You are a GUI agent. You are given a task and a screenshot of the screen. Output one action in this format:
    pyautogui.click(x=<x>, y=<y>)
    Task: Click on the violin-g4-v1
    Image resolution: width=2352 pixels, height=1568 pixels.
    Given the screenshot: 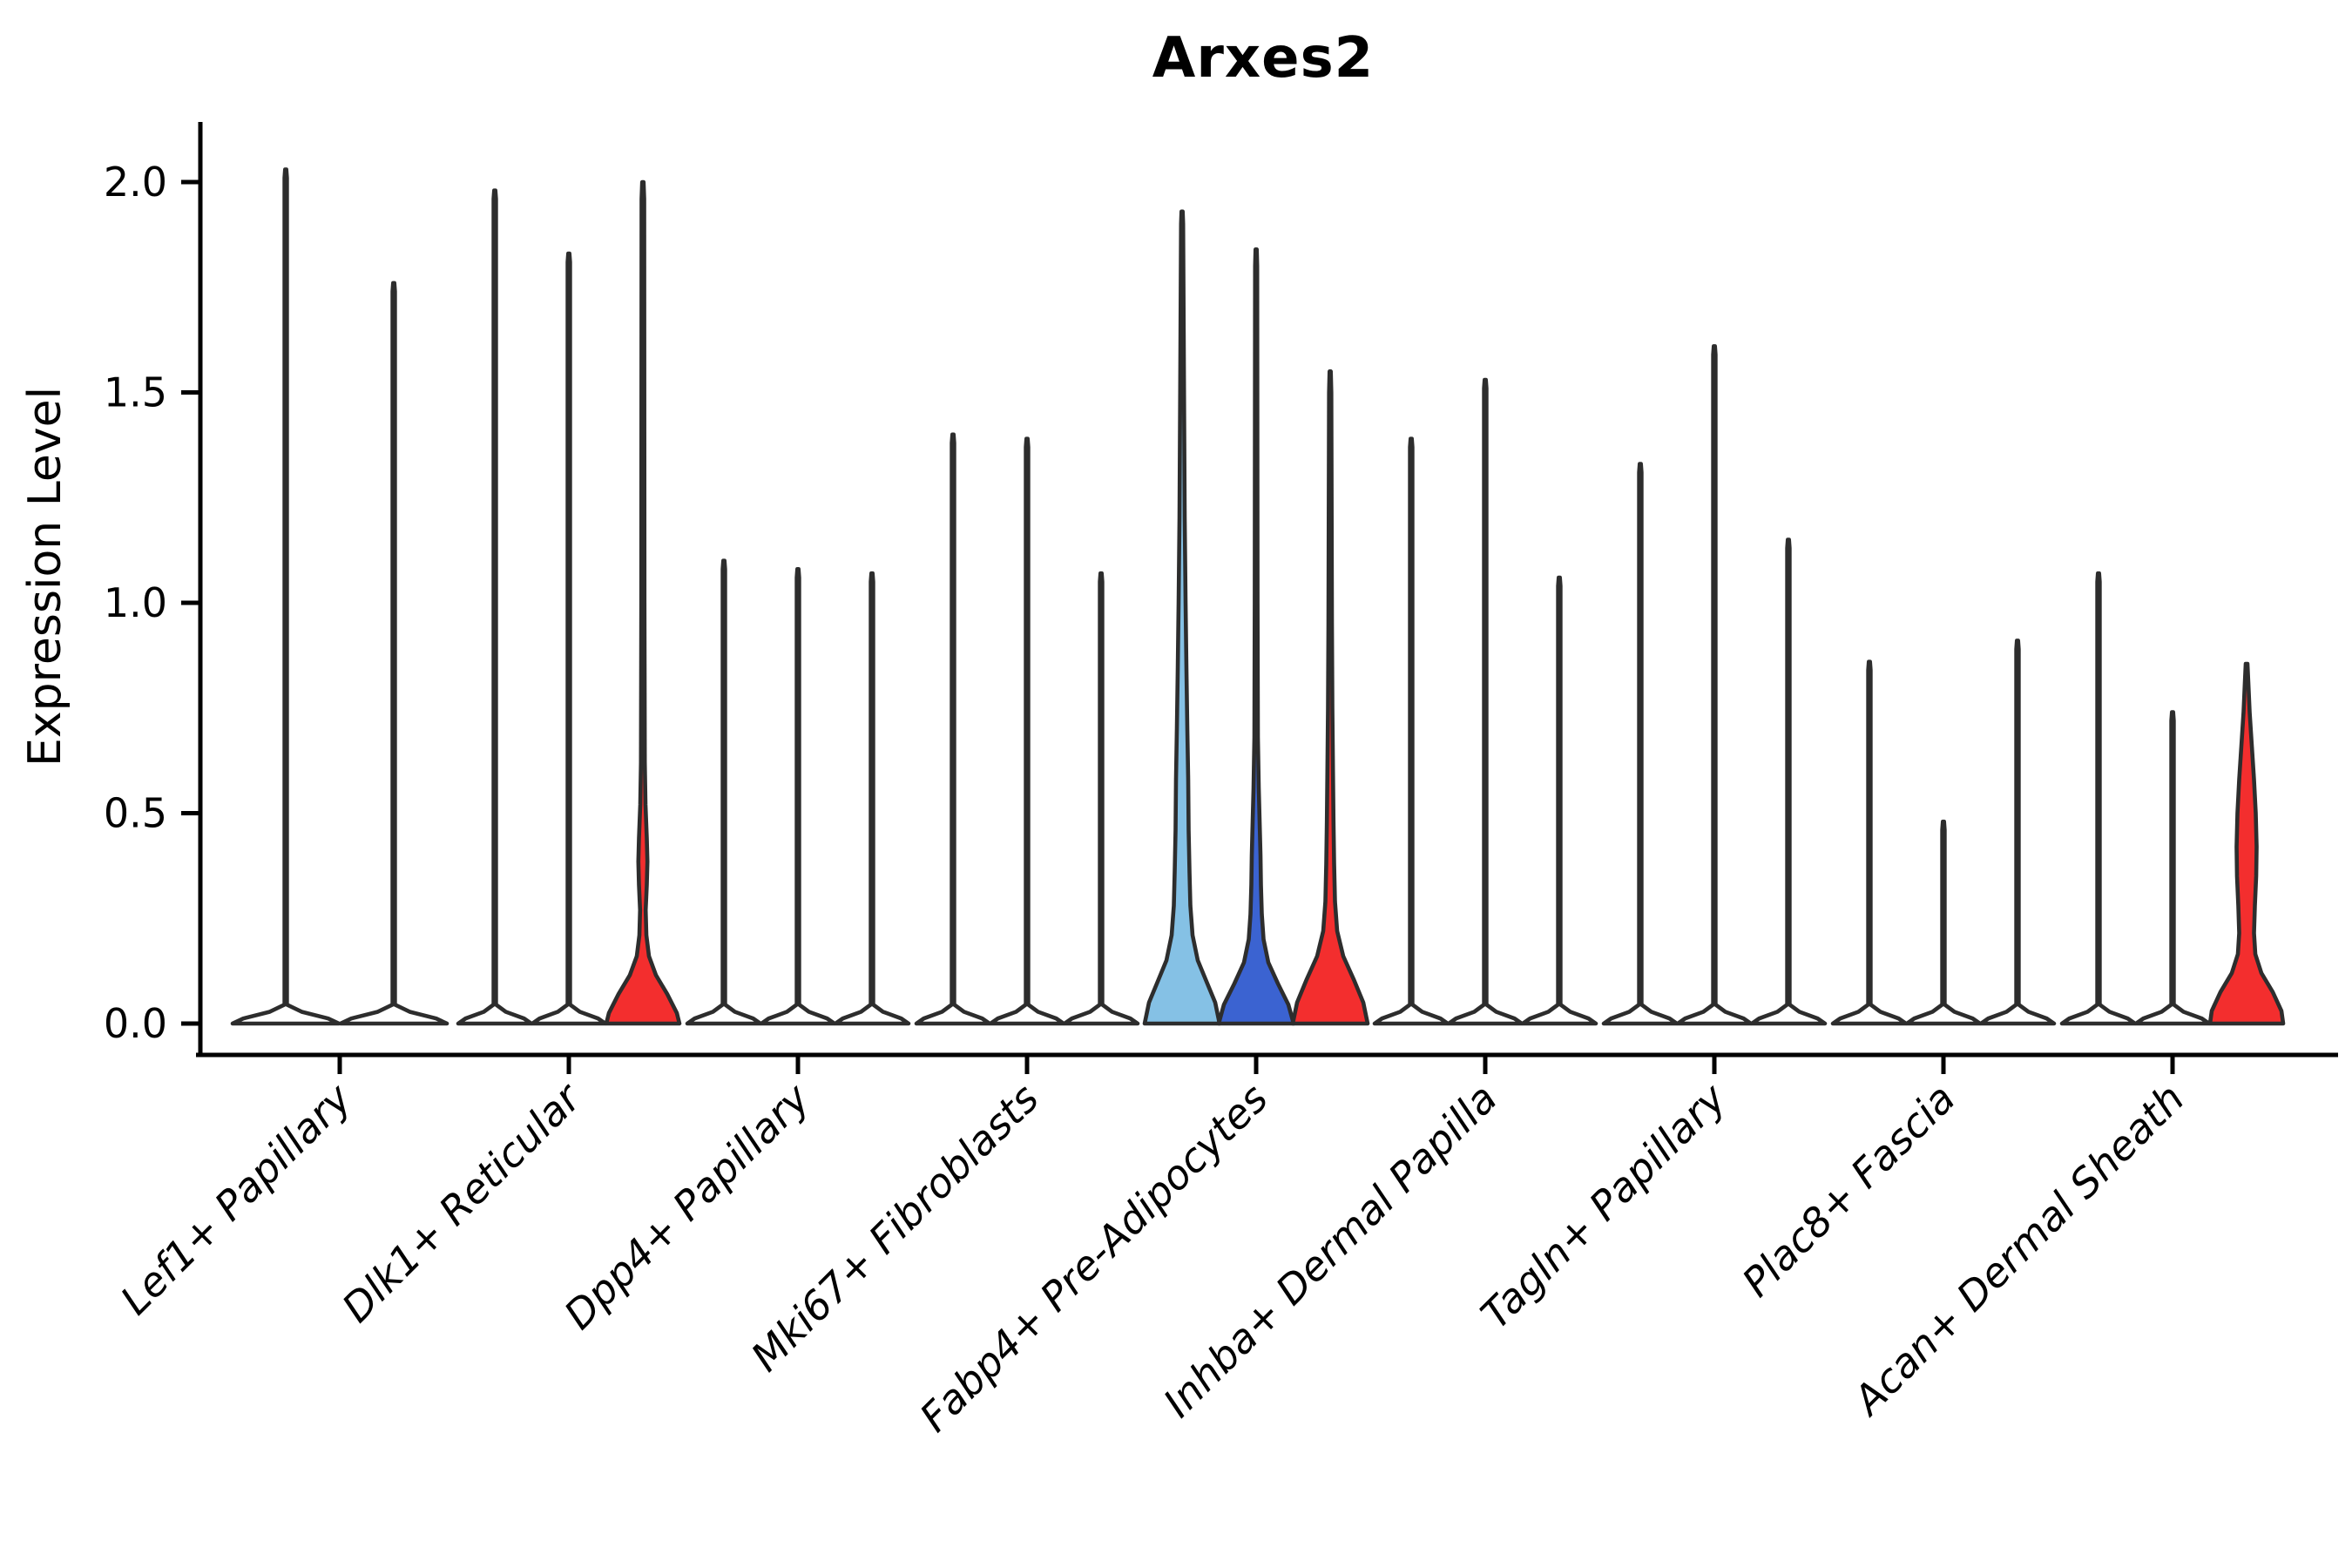 What is the action you would take?
    pyautogui.click(x=953, y=729)
    